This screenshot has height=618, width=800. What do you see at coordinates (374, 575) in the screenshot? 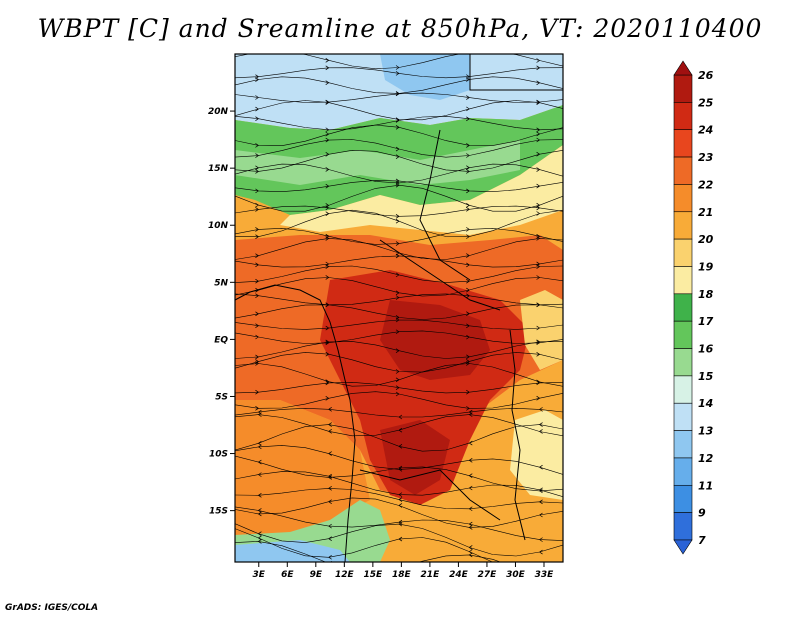
I see `lon-label: 15E` at bounding box center [374, 575].